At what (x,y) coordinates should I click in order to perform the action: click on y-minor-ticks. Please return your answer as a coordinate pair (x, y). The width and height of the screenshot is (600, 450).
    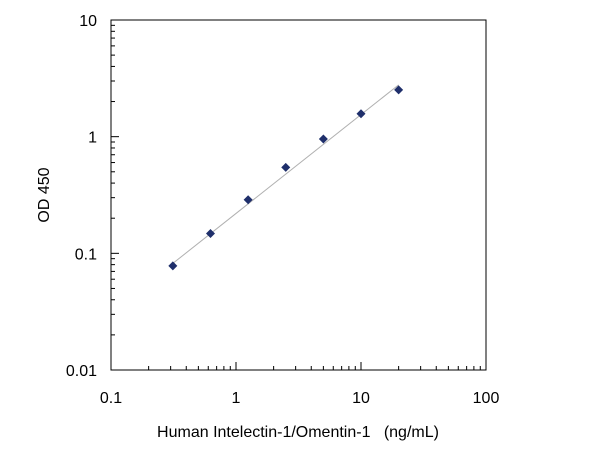
    Looking at the image, I should click on (113, 180).